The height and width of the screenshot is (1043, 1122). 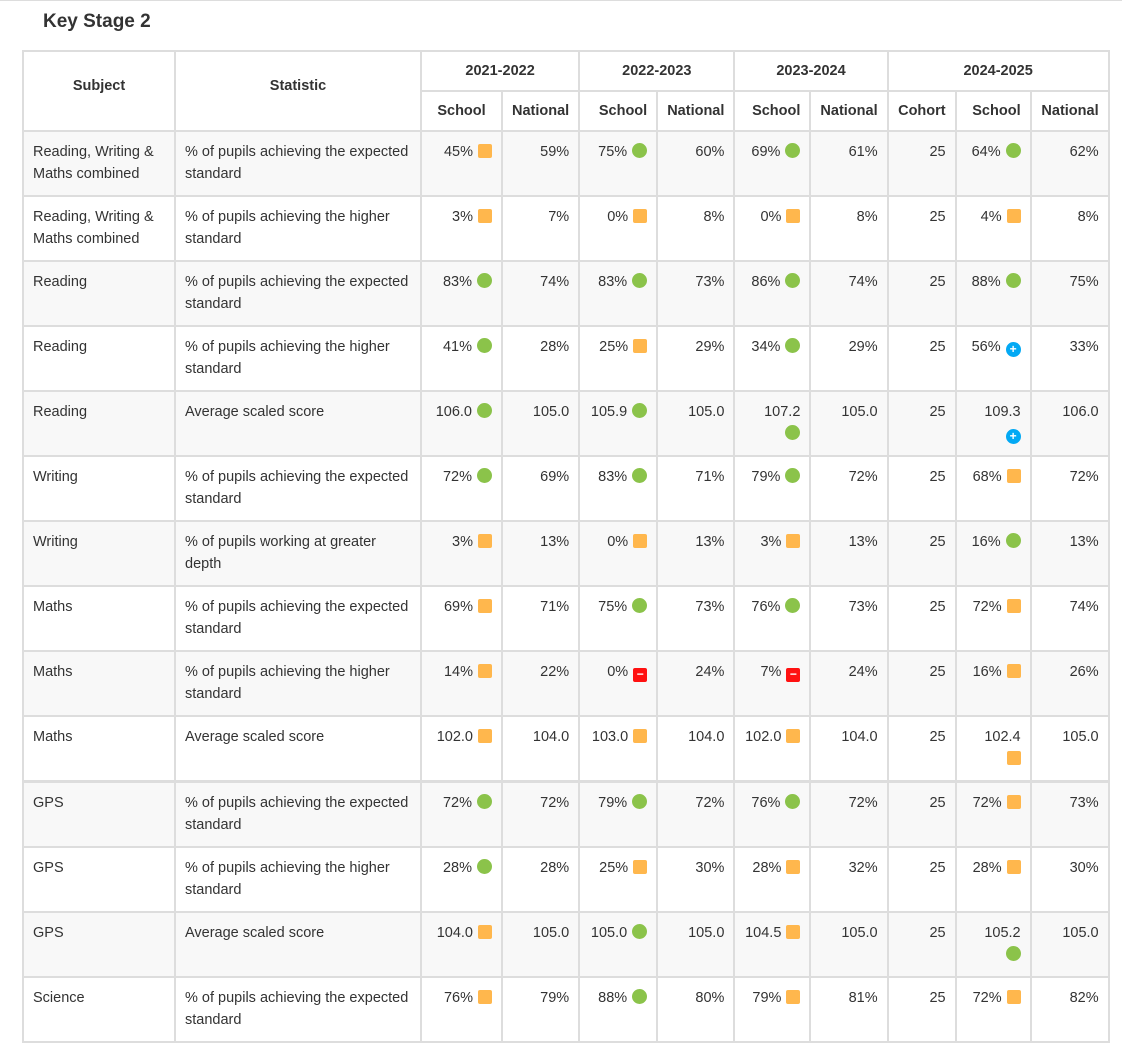 What do you see at coordinates (763, 737) in the screenshot?
I see `school-value: 102.0` at bounding box center [763, 737].